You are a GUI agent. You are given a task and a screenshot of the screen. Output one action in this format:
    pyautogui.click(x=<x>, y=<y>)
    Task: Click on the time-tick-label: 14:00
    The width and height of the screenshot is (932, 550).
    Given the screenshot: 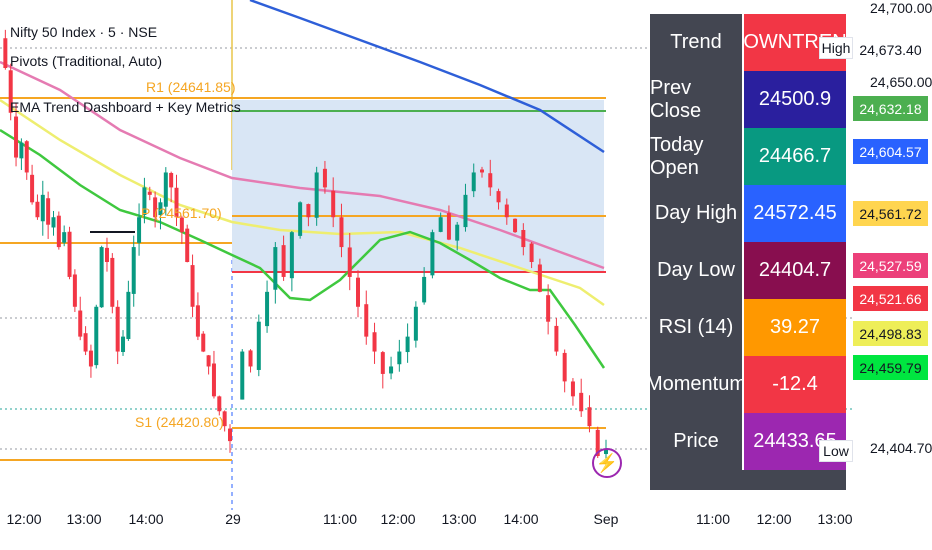 What is the action you would take?
    pyautogui.click(x=146, y=519)
    